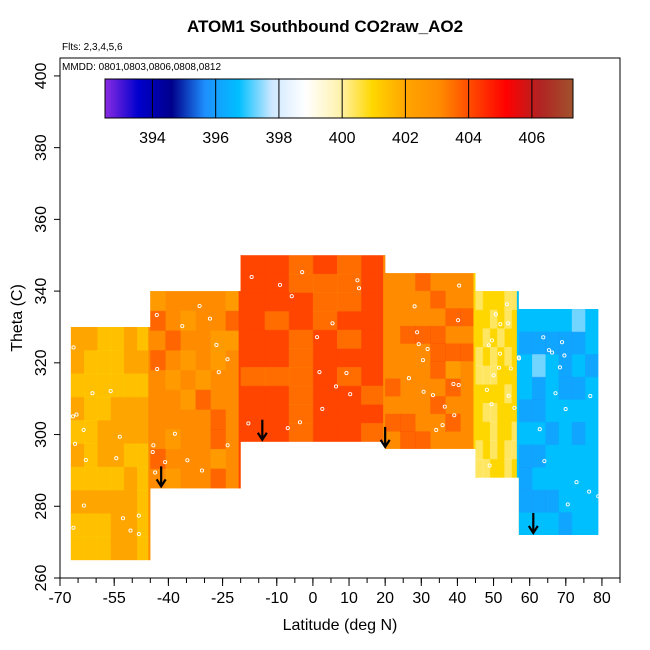 The height and width of the screenshot is (650, 650). I want to click on x-axis: -70 -55 -40 -25 -10 0 10 20 30 40 50 60 70 80, so click(334, 592).